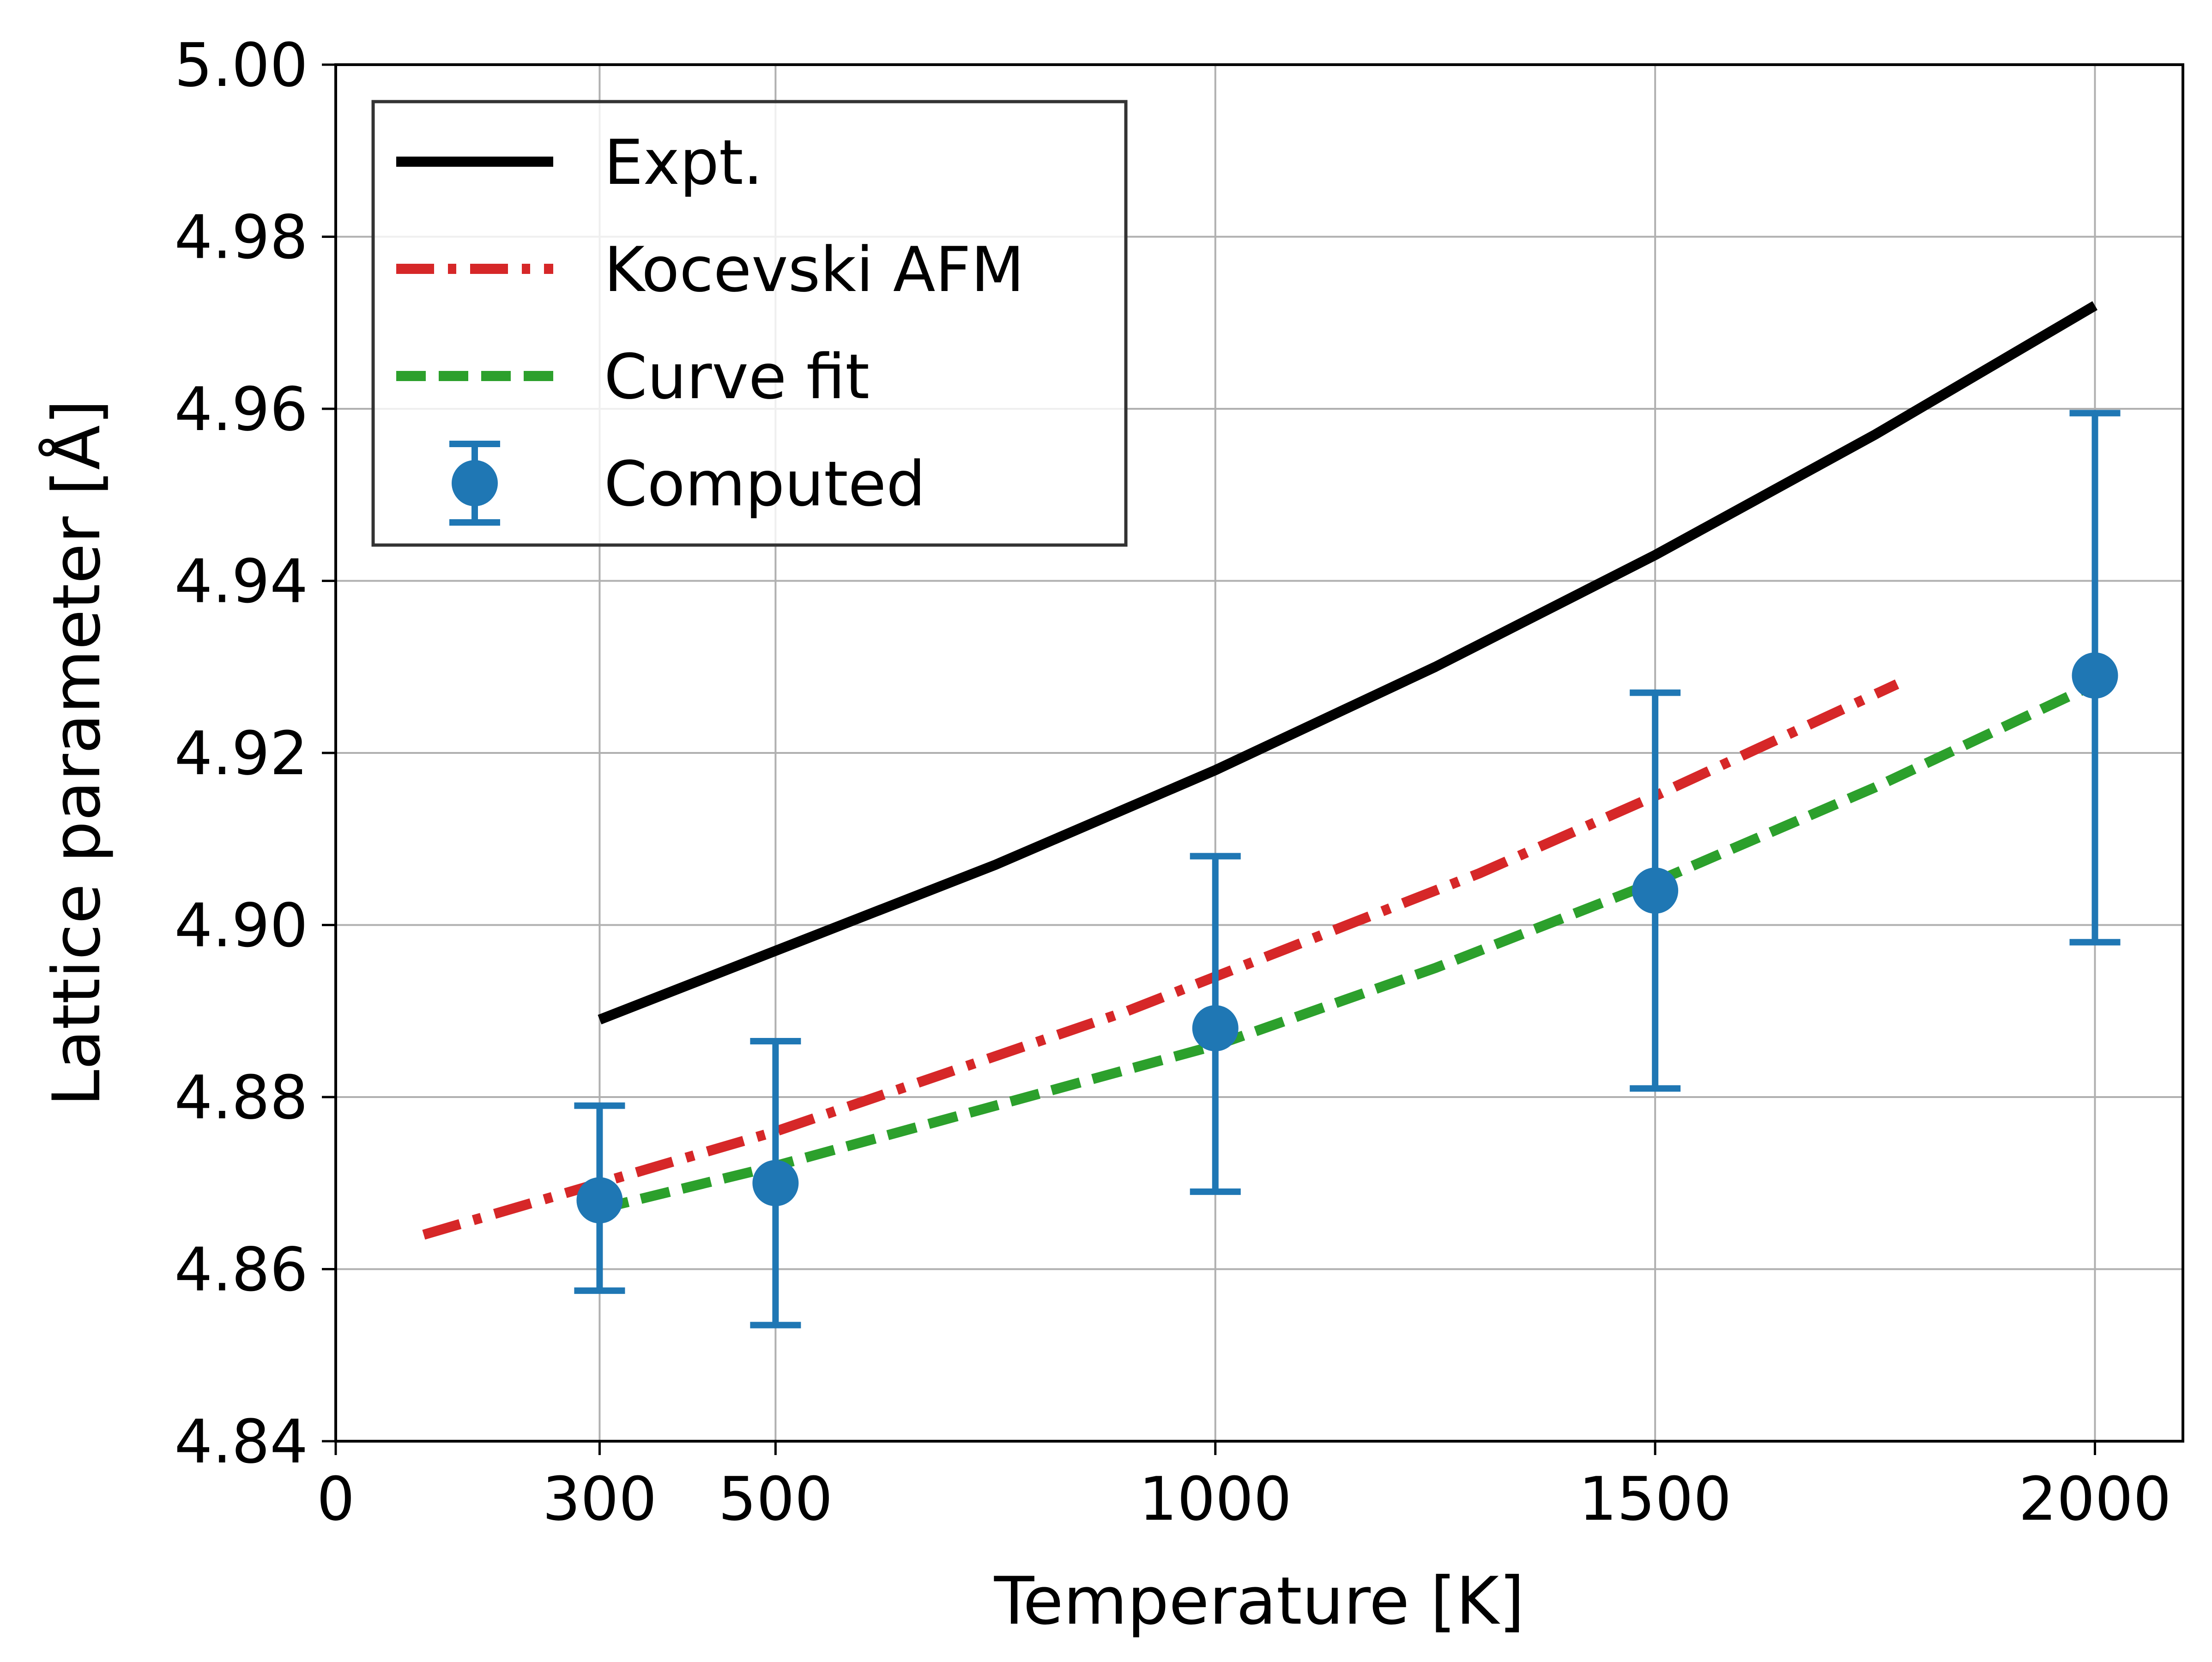  I want to click on y-axis: 4.84 4.86 4.88 4.90 4.92 4.94 4.96 4.98 5.00, so click(256, 753).